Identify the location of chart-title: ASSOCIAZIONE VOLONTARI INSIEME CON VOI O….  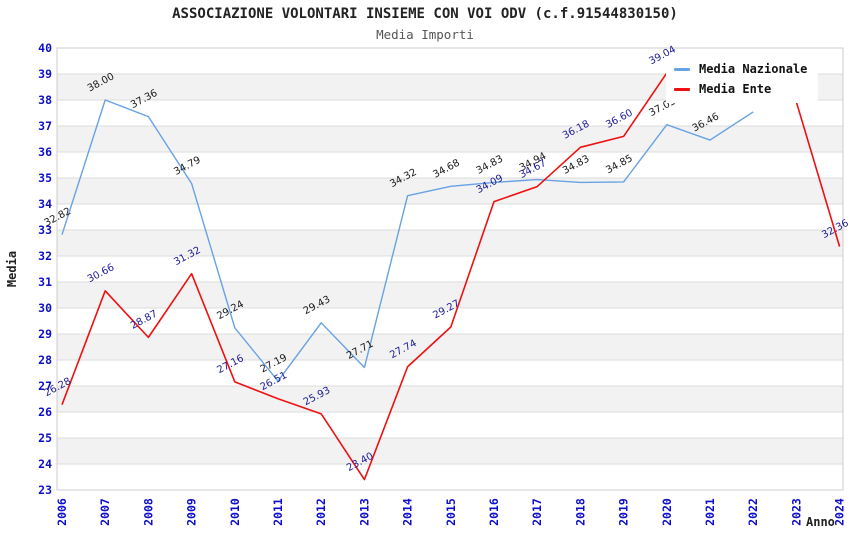
(425, 14).